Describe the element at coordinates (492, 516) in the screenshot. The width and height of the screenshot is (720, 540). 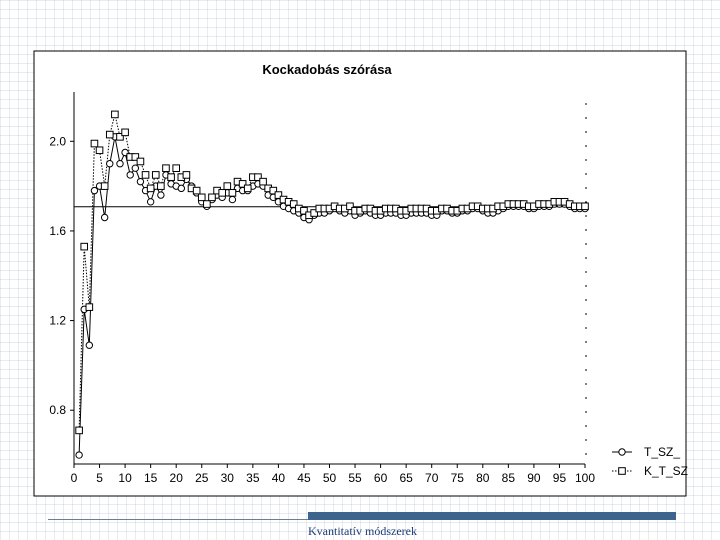
I see `footer-accent-bar` at that location.